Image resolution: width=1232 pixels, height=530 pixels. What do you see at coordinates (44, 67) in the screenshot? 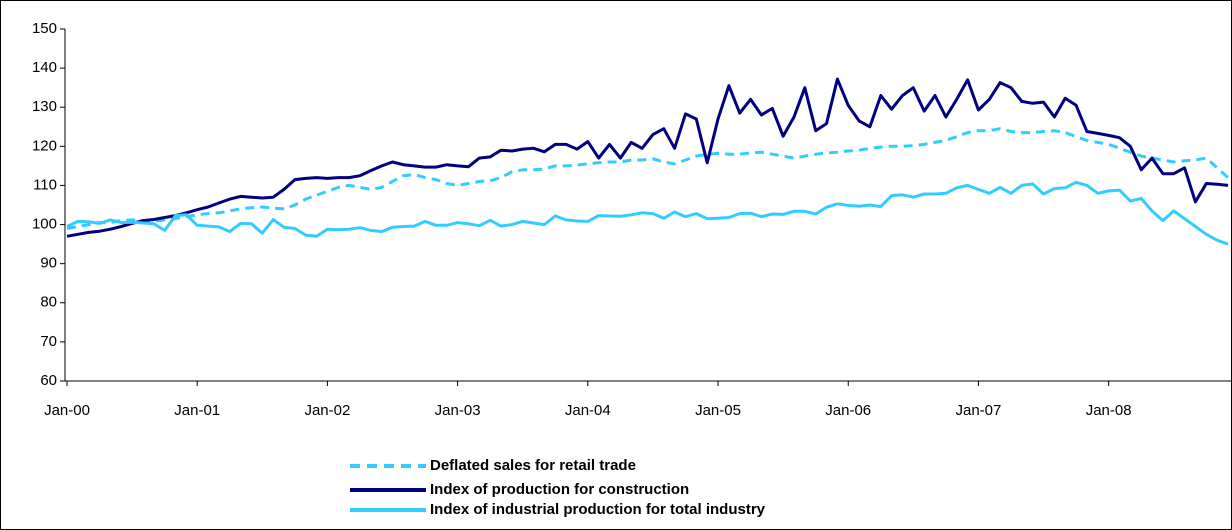
I see `y-tick-label: 140` at bounding box center [44, 67].